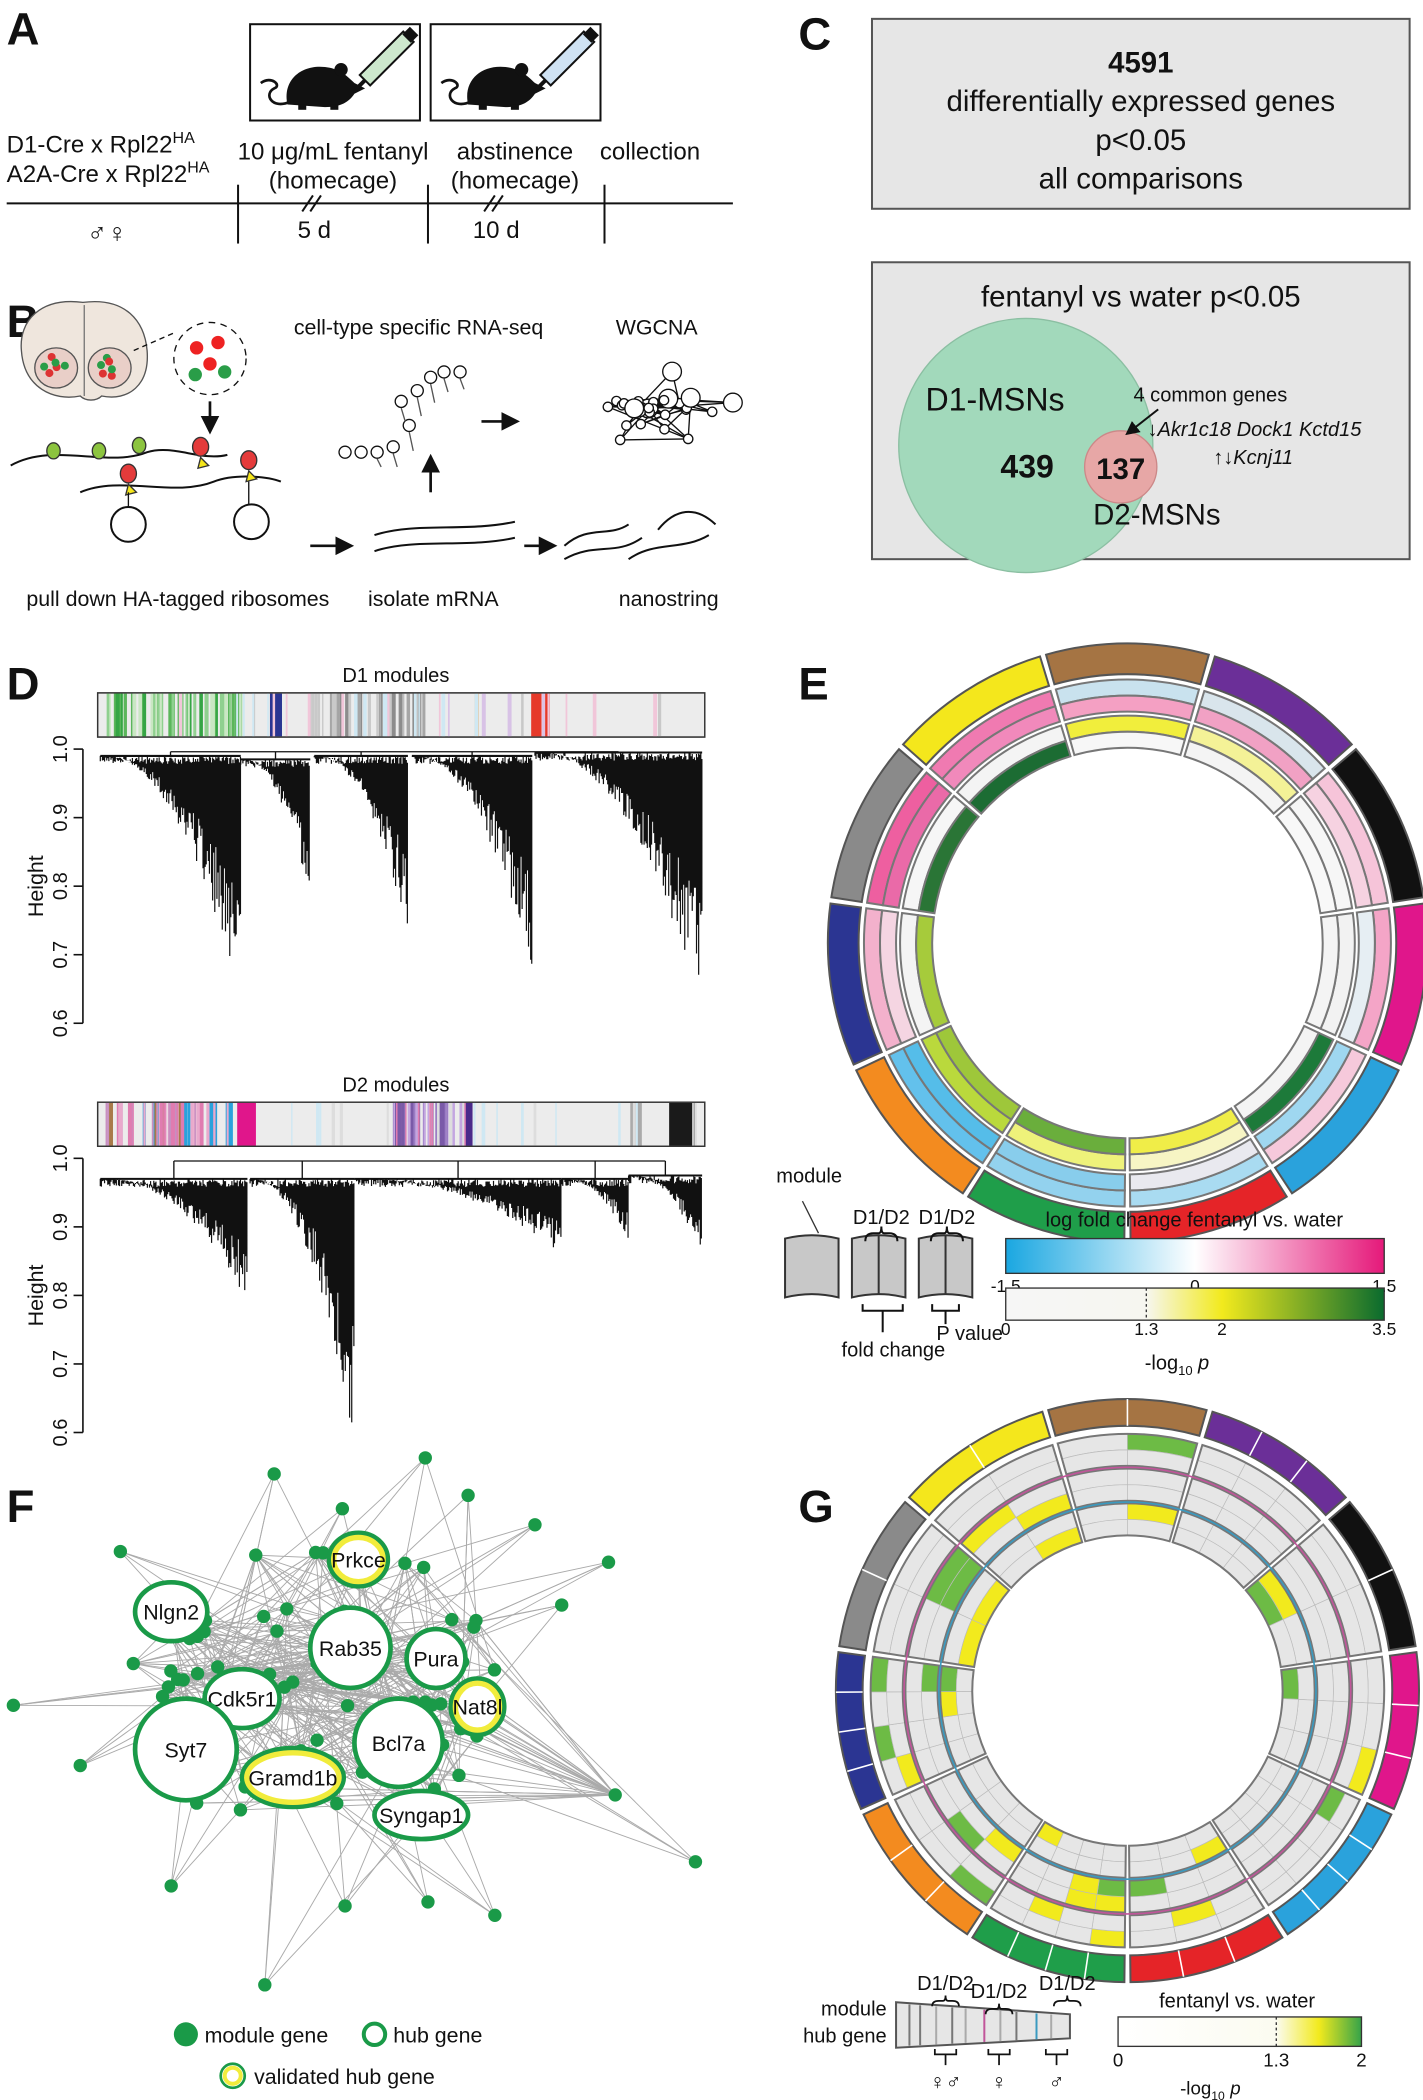  What do you see at coordinates (314, 230) in the screenshot?
I see `duration: 5 d` at bounding box center [314, 230].